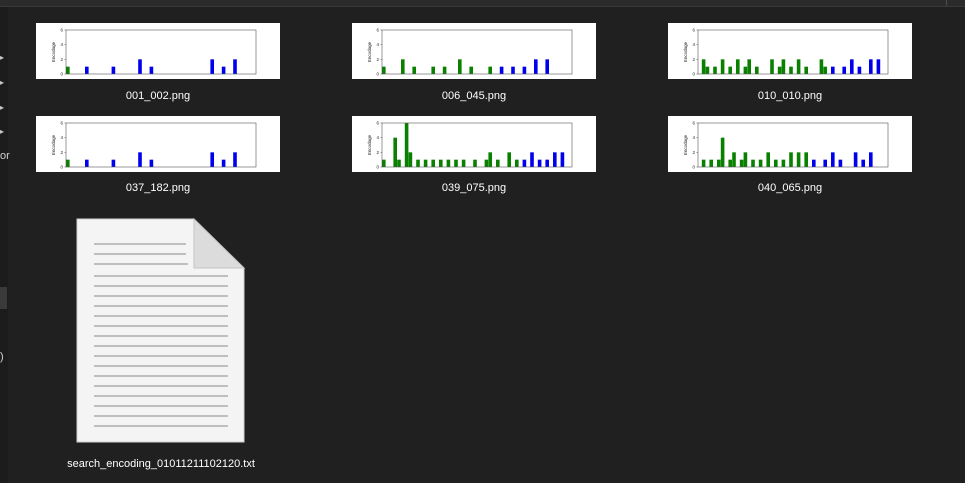 Image resolution: width=965 pixels, height=483 pixels. I want to click on file-name: 039_075.png, so click(474, 188).